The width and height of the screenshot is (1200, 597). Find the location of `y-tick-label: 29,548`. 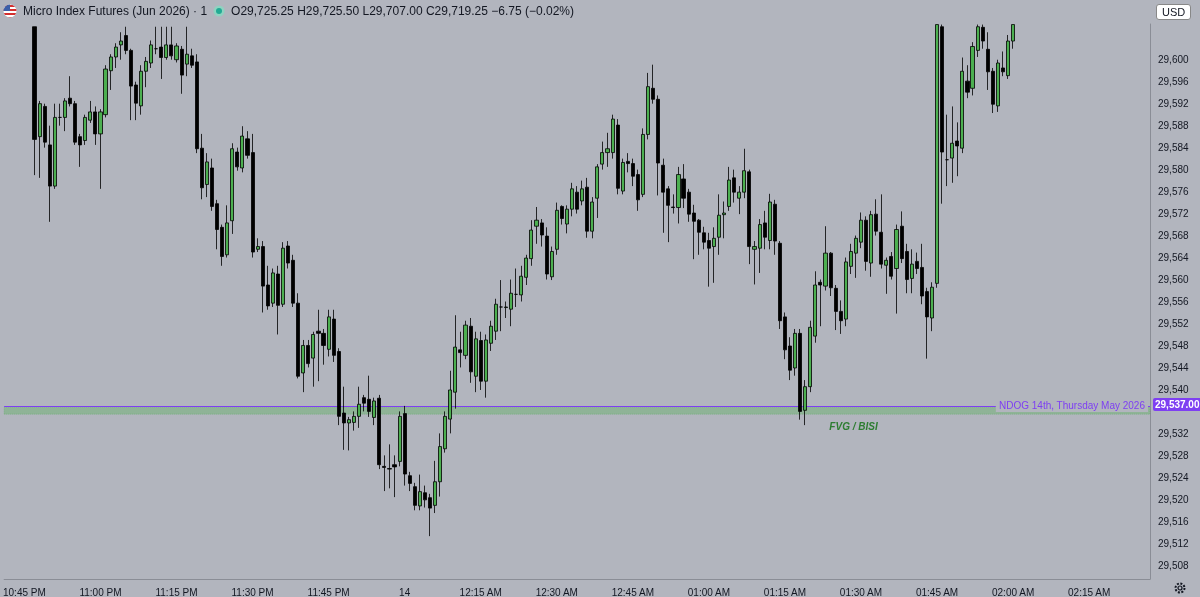

y-tick-label: 29,548 is located at coordinates (1174, 345).